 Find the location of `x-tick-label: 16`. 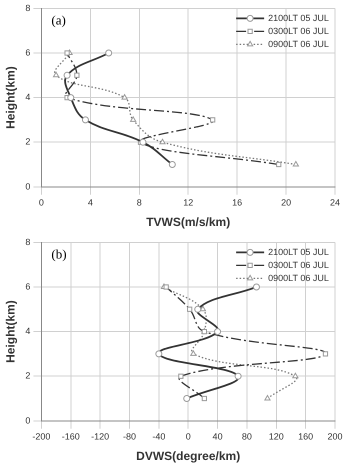

x-tick-label: 16 is located at coordinates (237, 203).